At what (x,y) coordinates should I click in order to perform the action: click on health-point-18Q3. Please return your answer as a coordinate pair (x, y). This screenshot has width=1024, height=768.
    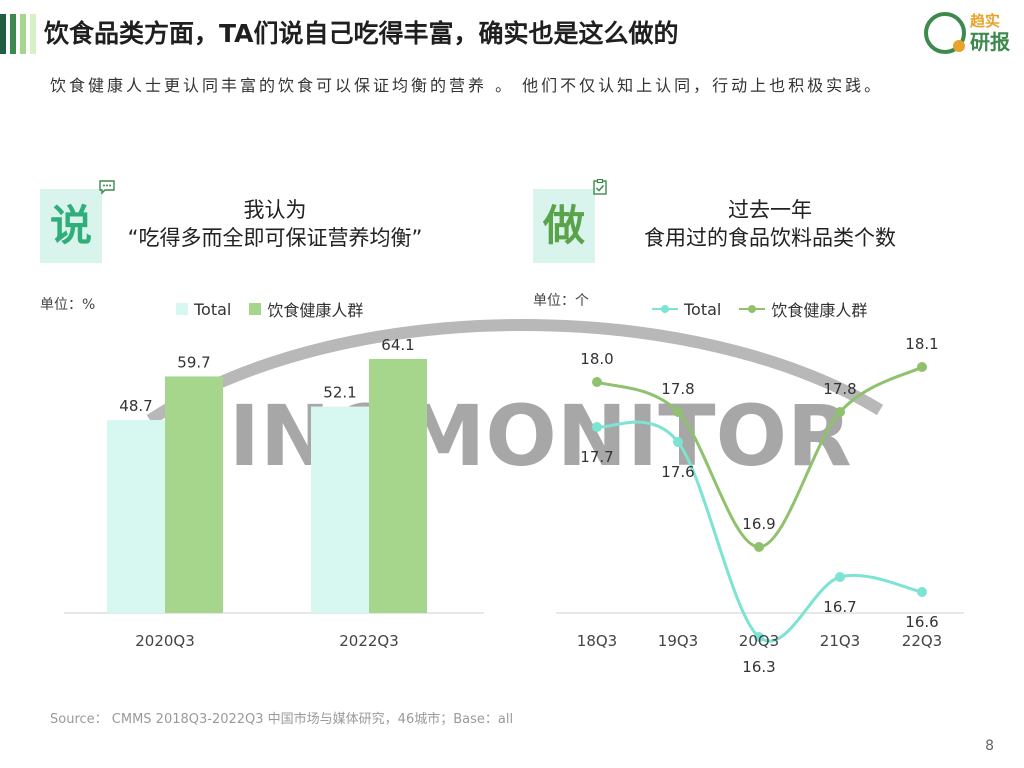
    Looking at the image, I should click on (597, 382).